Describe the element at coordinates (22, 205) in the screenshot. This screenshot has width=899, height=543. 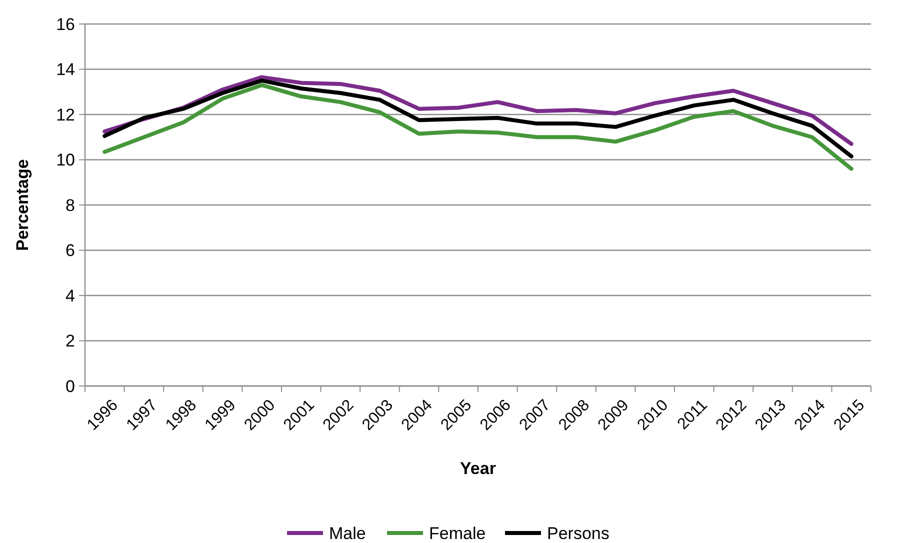
I see `y-axis-title: Percentage` at that location.